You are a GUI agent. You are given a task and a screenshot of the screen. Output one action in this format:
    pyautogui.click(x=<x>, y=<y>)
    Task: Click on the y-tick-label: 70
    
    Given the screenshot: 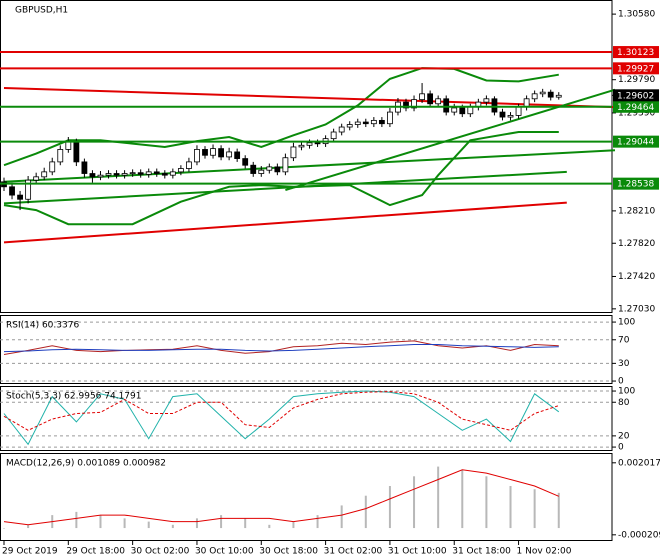 What is the action you would take?
    pyautogui.click(x=624, y=340)
    